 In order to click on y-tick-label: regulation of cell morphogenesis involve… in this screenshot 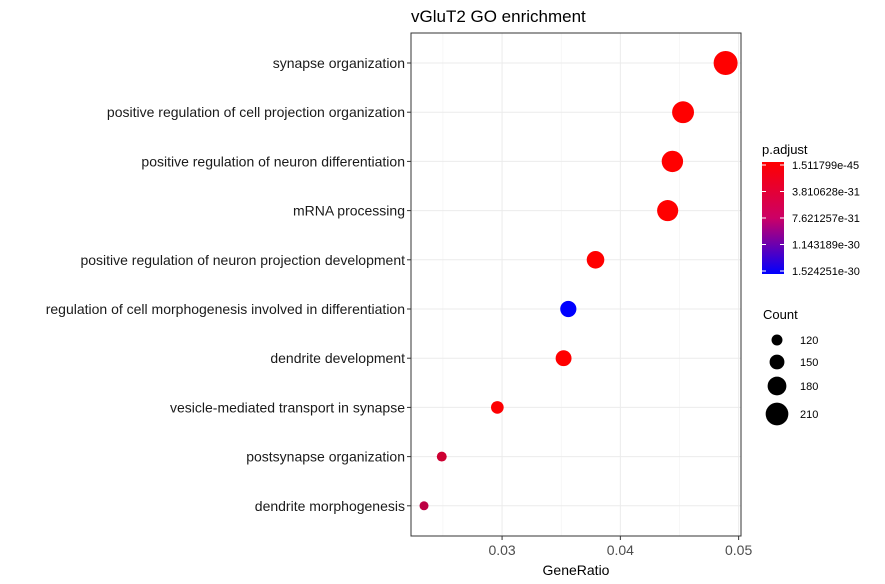, I will do `click(225, 309)`.